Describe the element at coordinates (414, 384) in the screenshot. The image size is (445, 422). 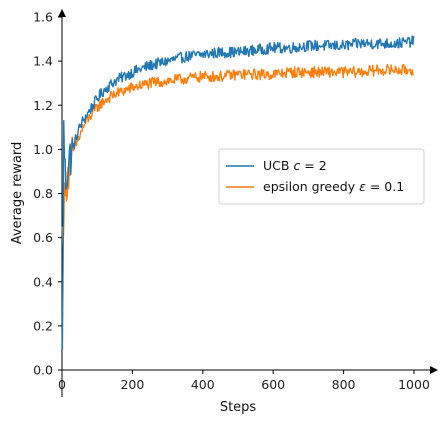
I see `x-tick-label: 1000` at that location.